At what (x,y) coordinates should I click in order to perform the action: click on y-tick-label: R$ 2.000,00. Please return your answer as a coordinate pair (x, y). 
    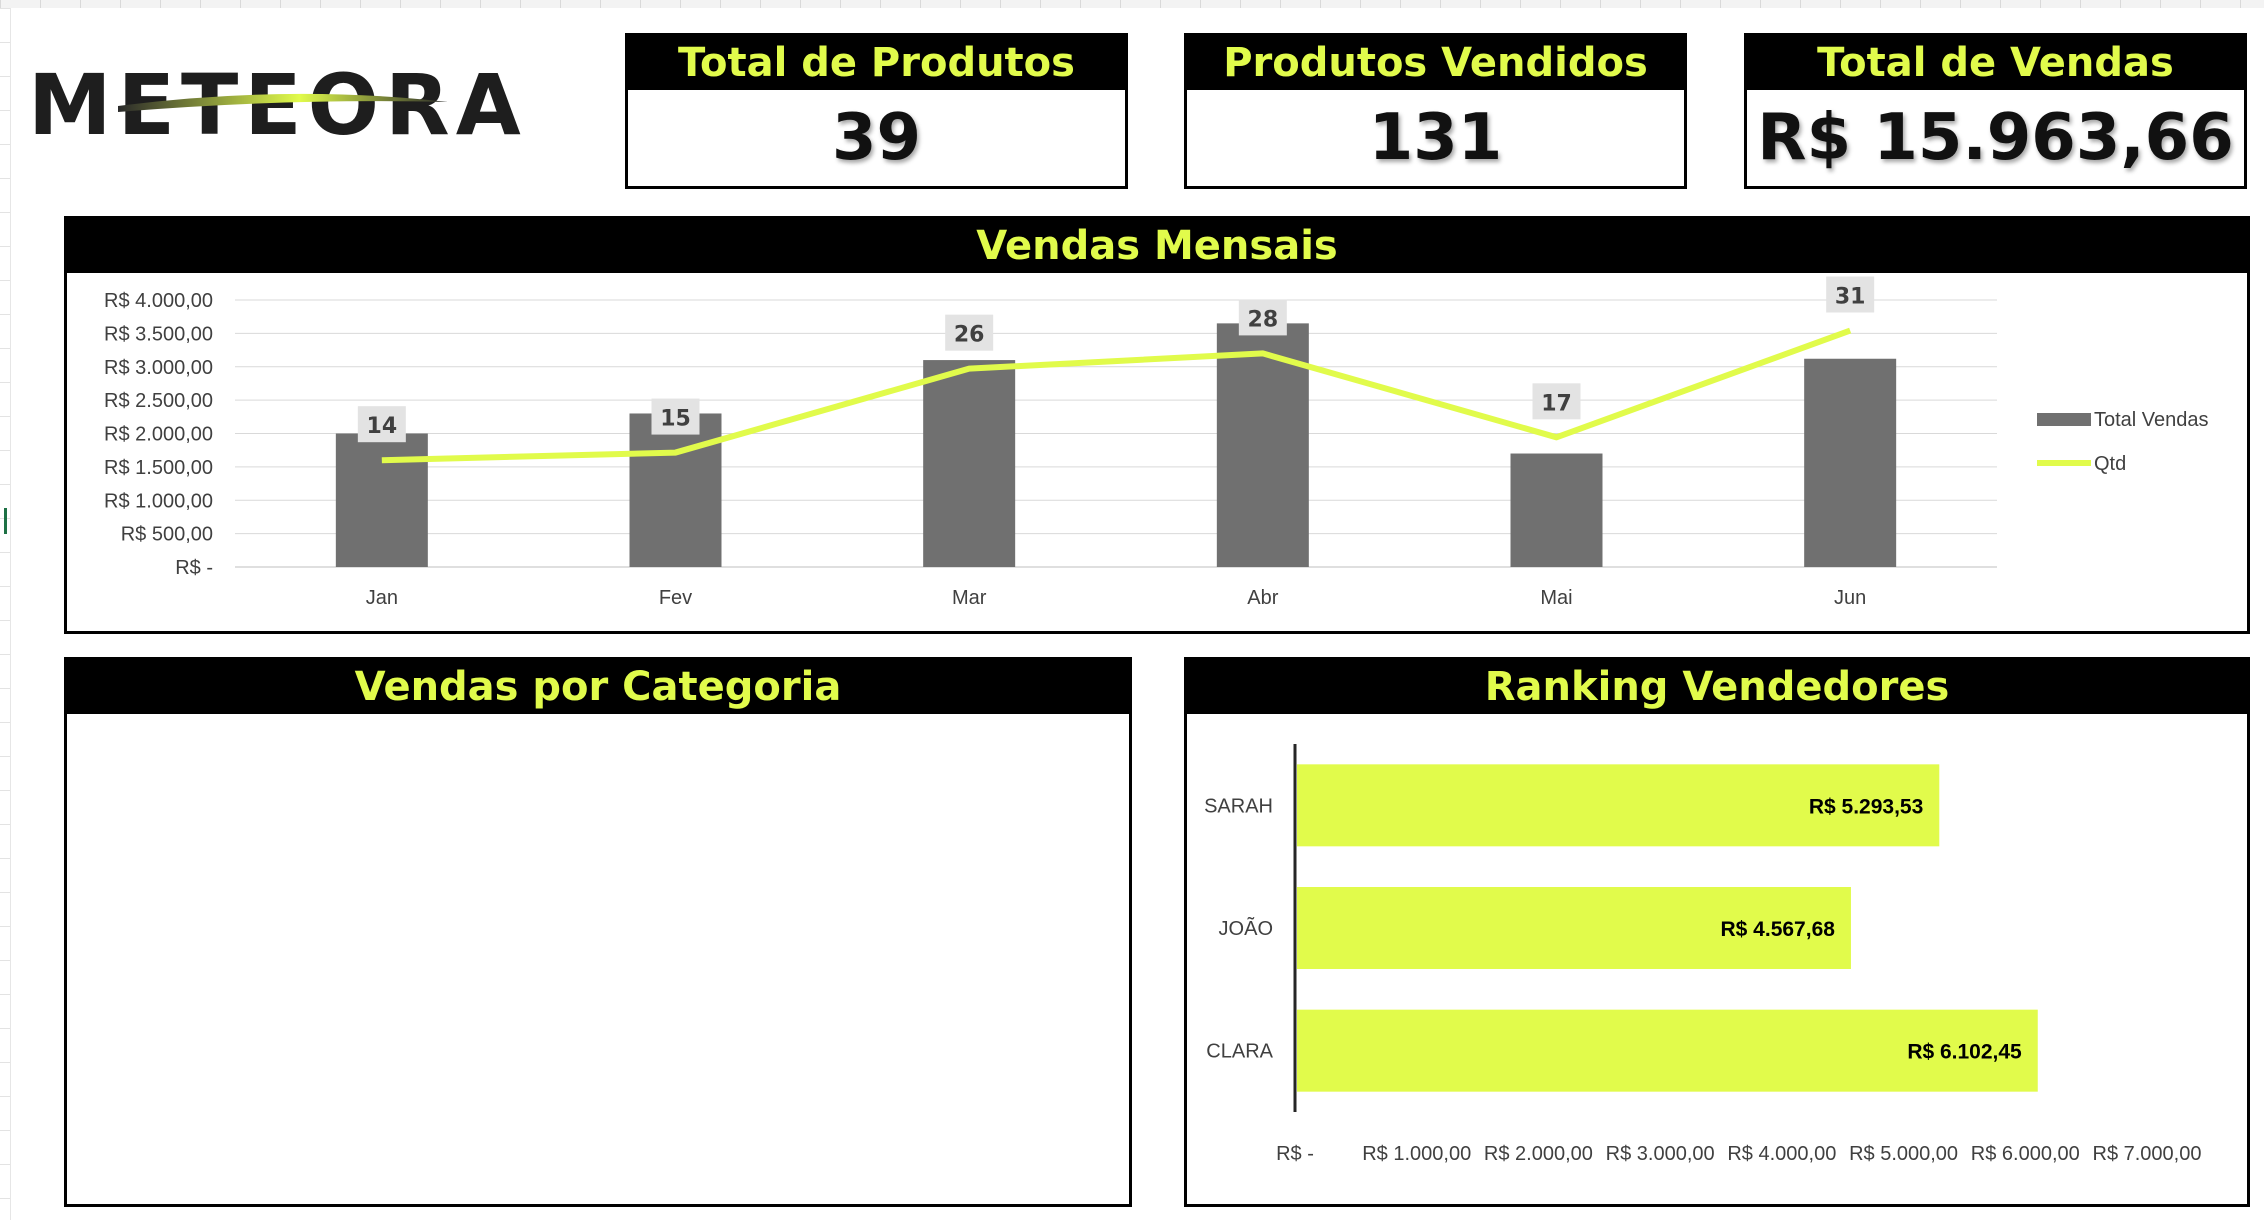
    Looking at the image, I should click on (158, 435).